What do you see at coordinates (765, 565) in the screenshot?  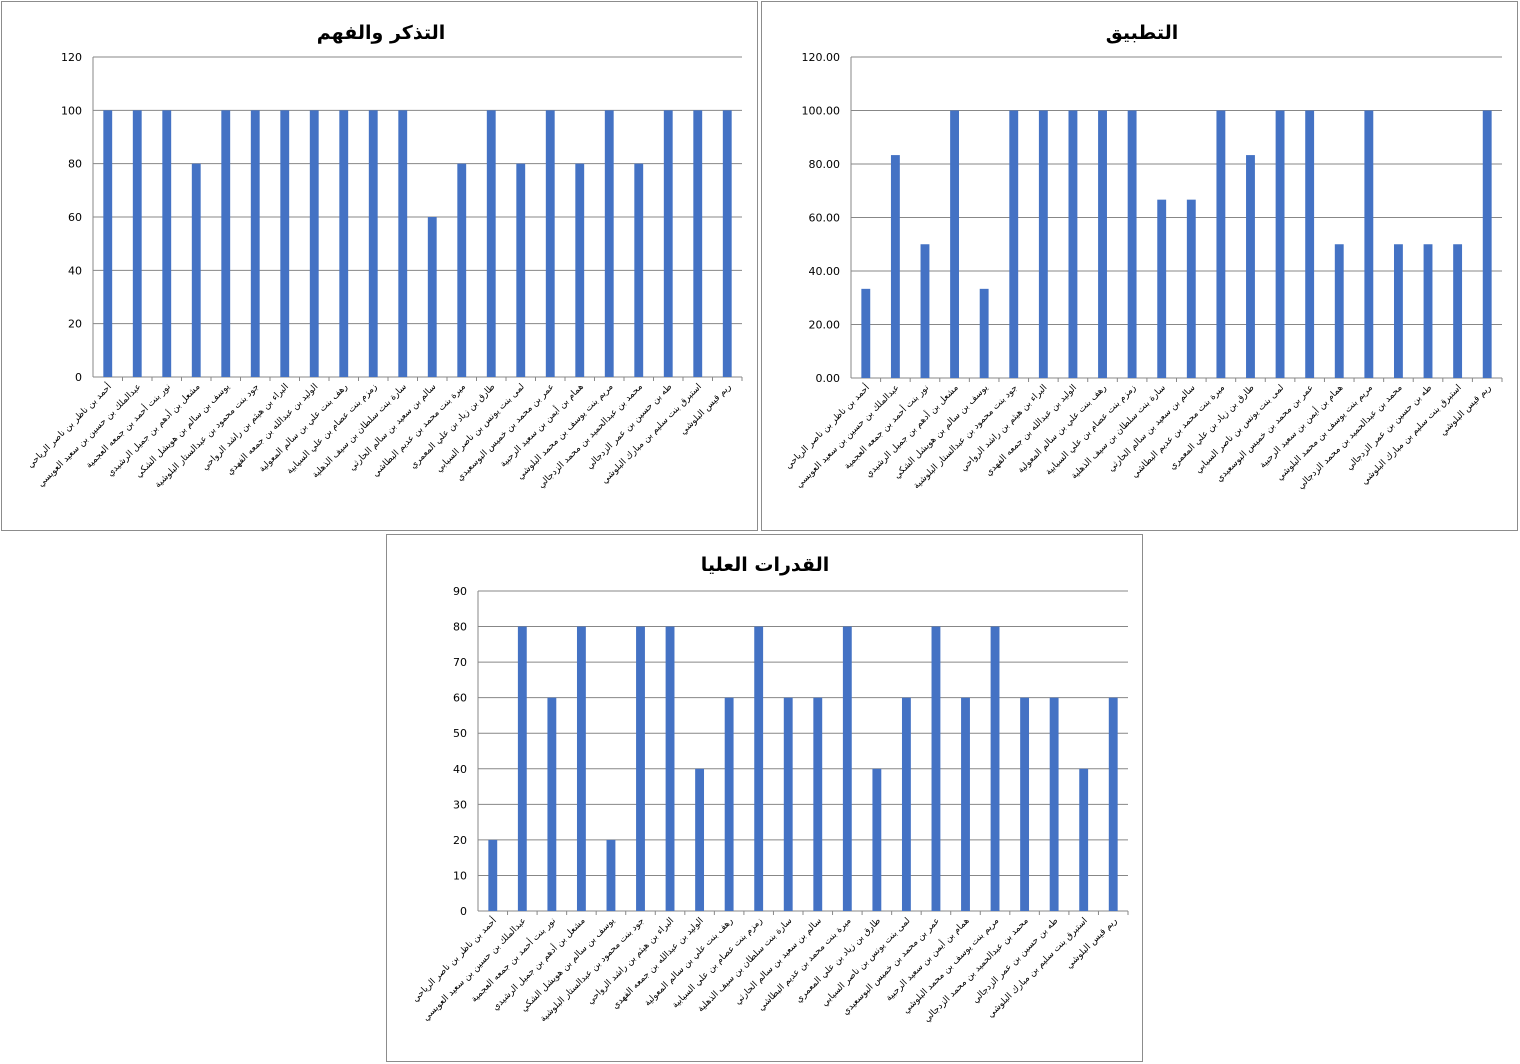 I see `chart-title: القدرات العليا` at bounding box center [765, 565].